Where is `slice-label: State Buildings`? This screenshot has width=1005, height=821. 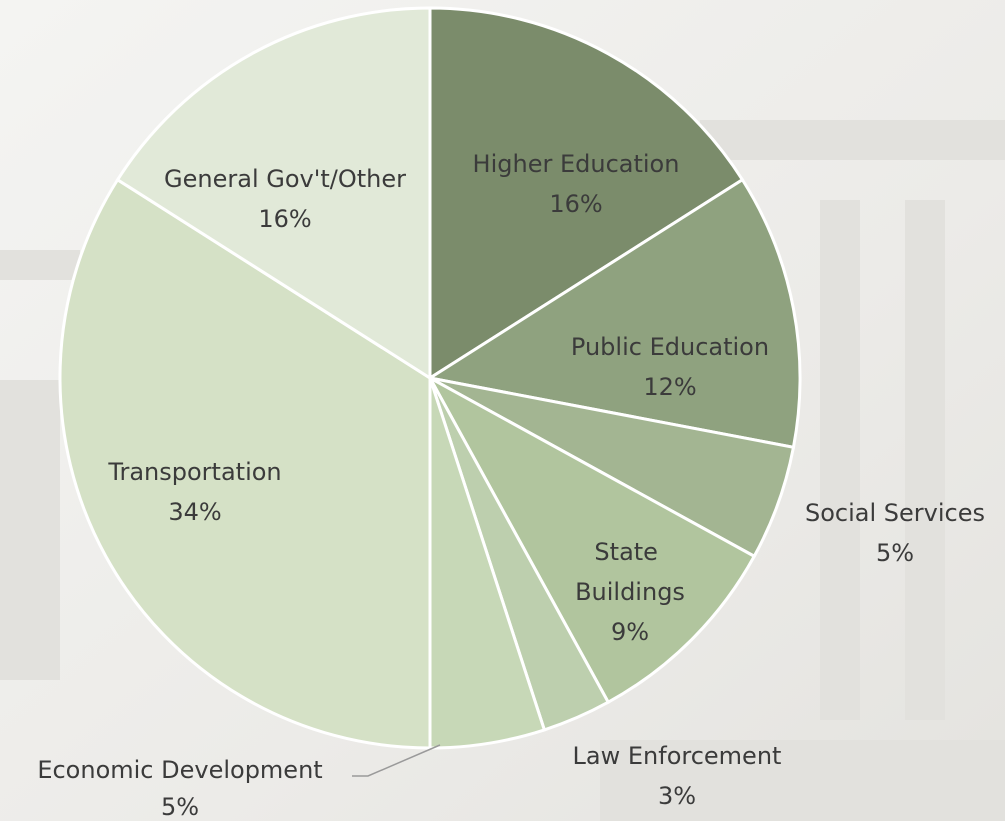 slice-label: State Buildings is located at coordinates (630, 572).